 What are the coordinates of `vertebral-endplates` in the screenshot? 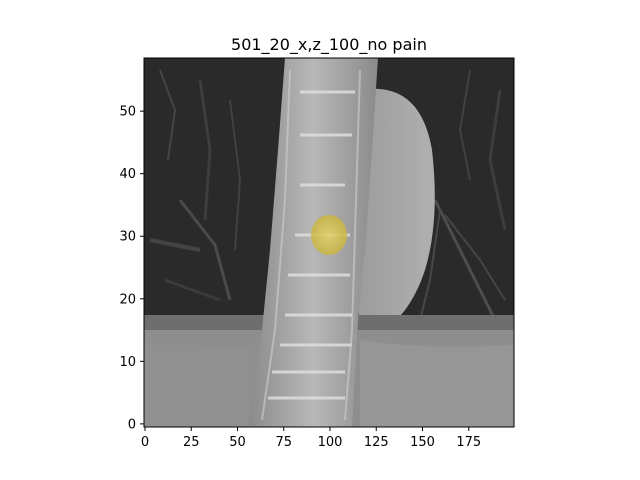 It's located at (311, 245).